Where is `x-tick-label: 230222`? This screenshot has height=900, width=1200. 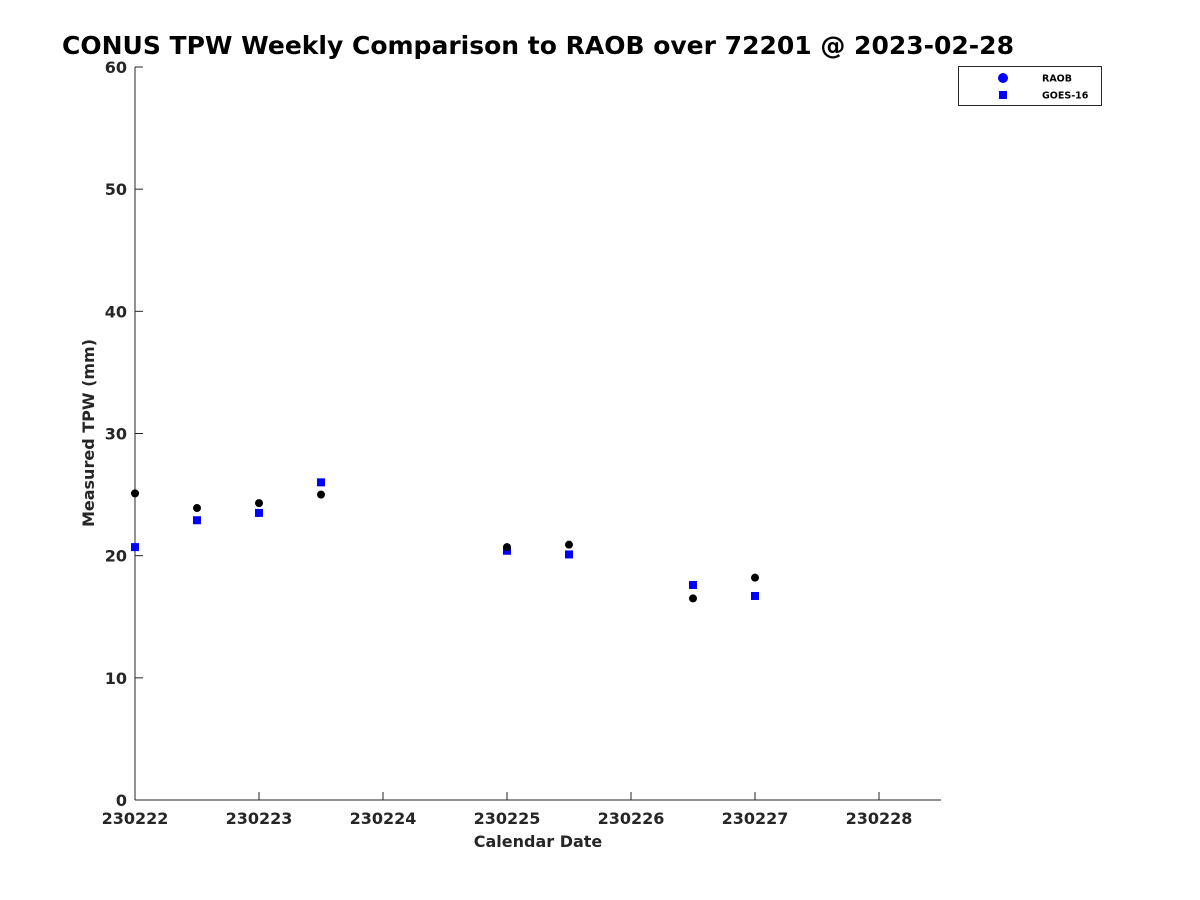 x-tick-label: 230222 is located at coordinates (135, 818).